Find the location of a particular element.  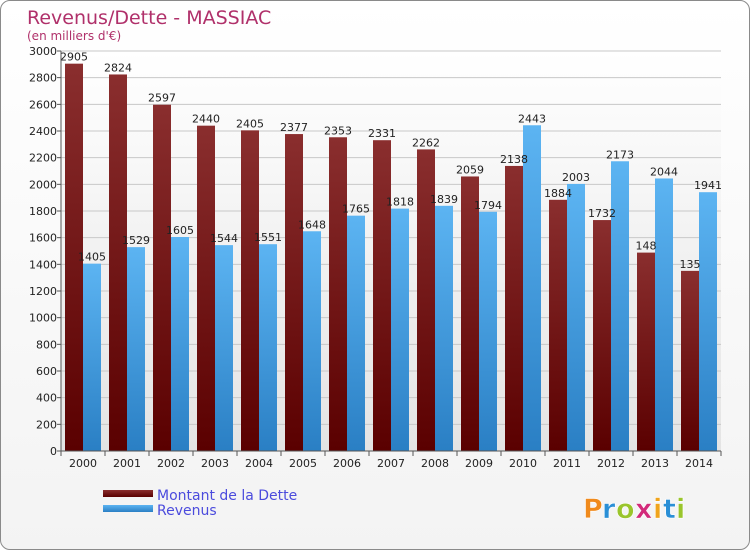

data-label: 2377 is located at coordinates (294, 127).